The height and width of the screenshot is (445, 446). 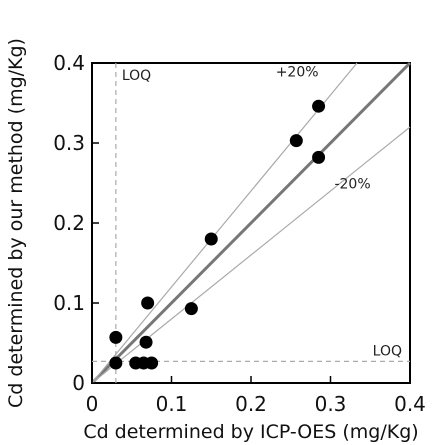 What do you see at coordinates (69, 63) in the screenshot?
I see `y-tick-label: 0.4` at bounding box center [69, 63].